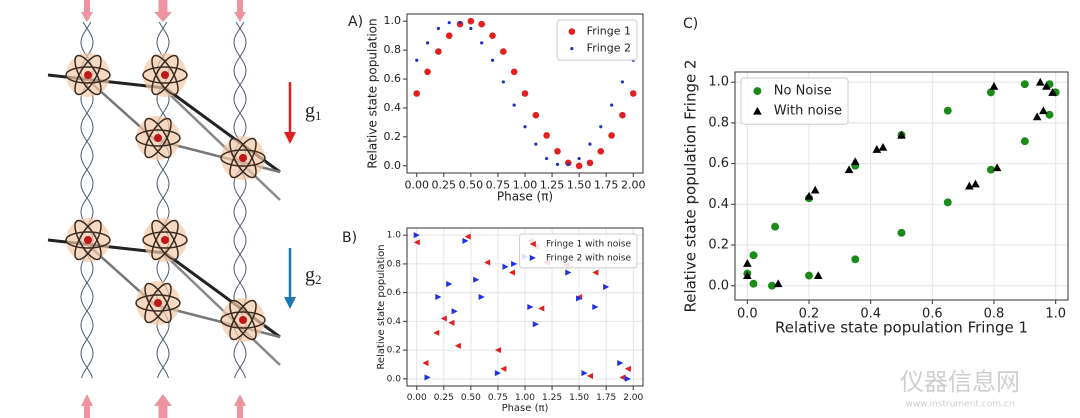  What do you see at coordinates (318, 279) in the screenshot?
I see `gravity-subscript: 2` at bounding box center [318, 279].